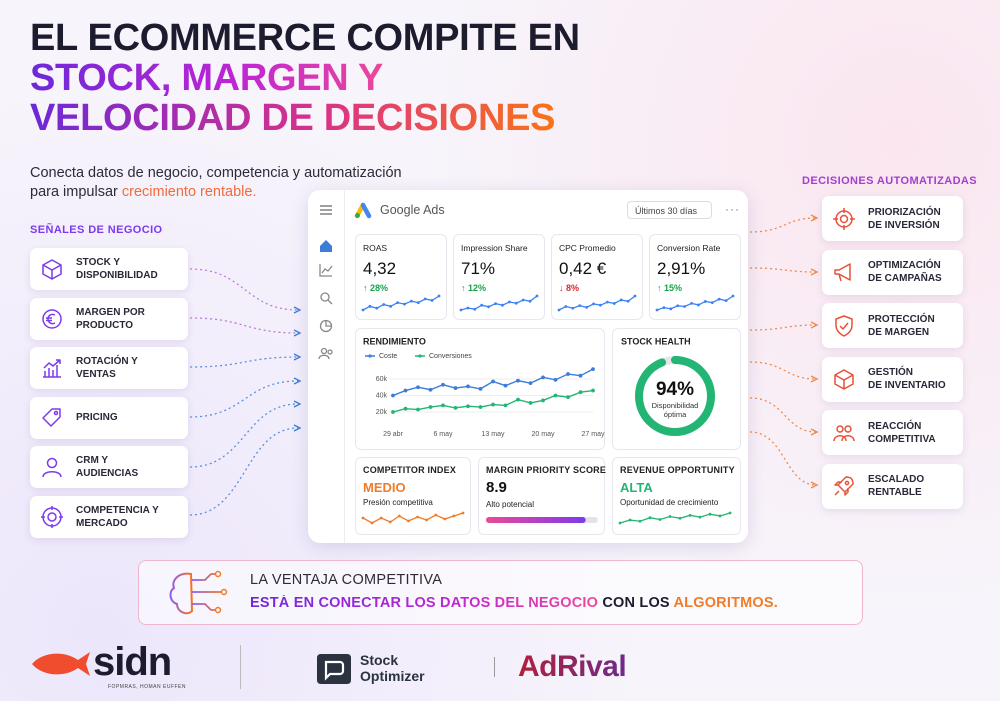 The height and width of the screenshot is (701, 1000). I want to click on progress, so click(542, 520).